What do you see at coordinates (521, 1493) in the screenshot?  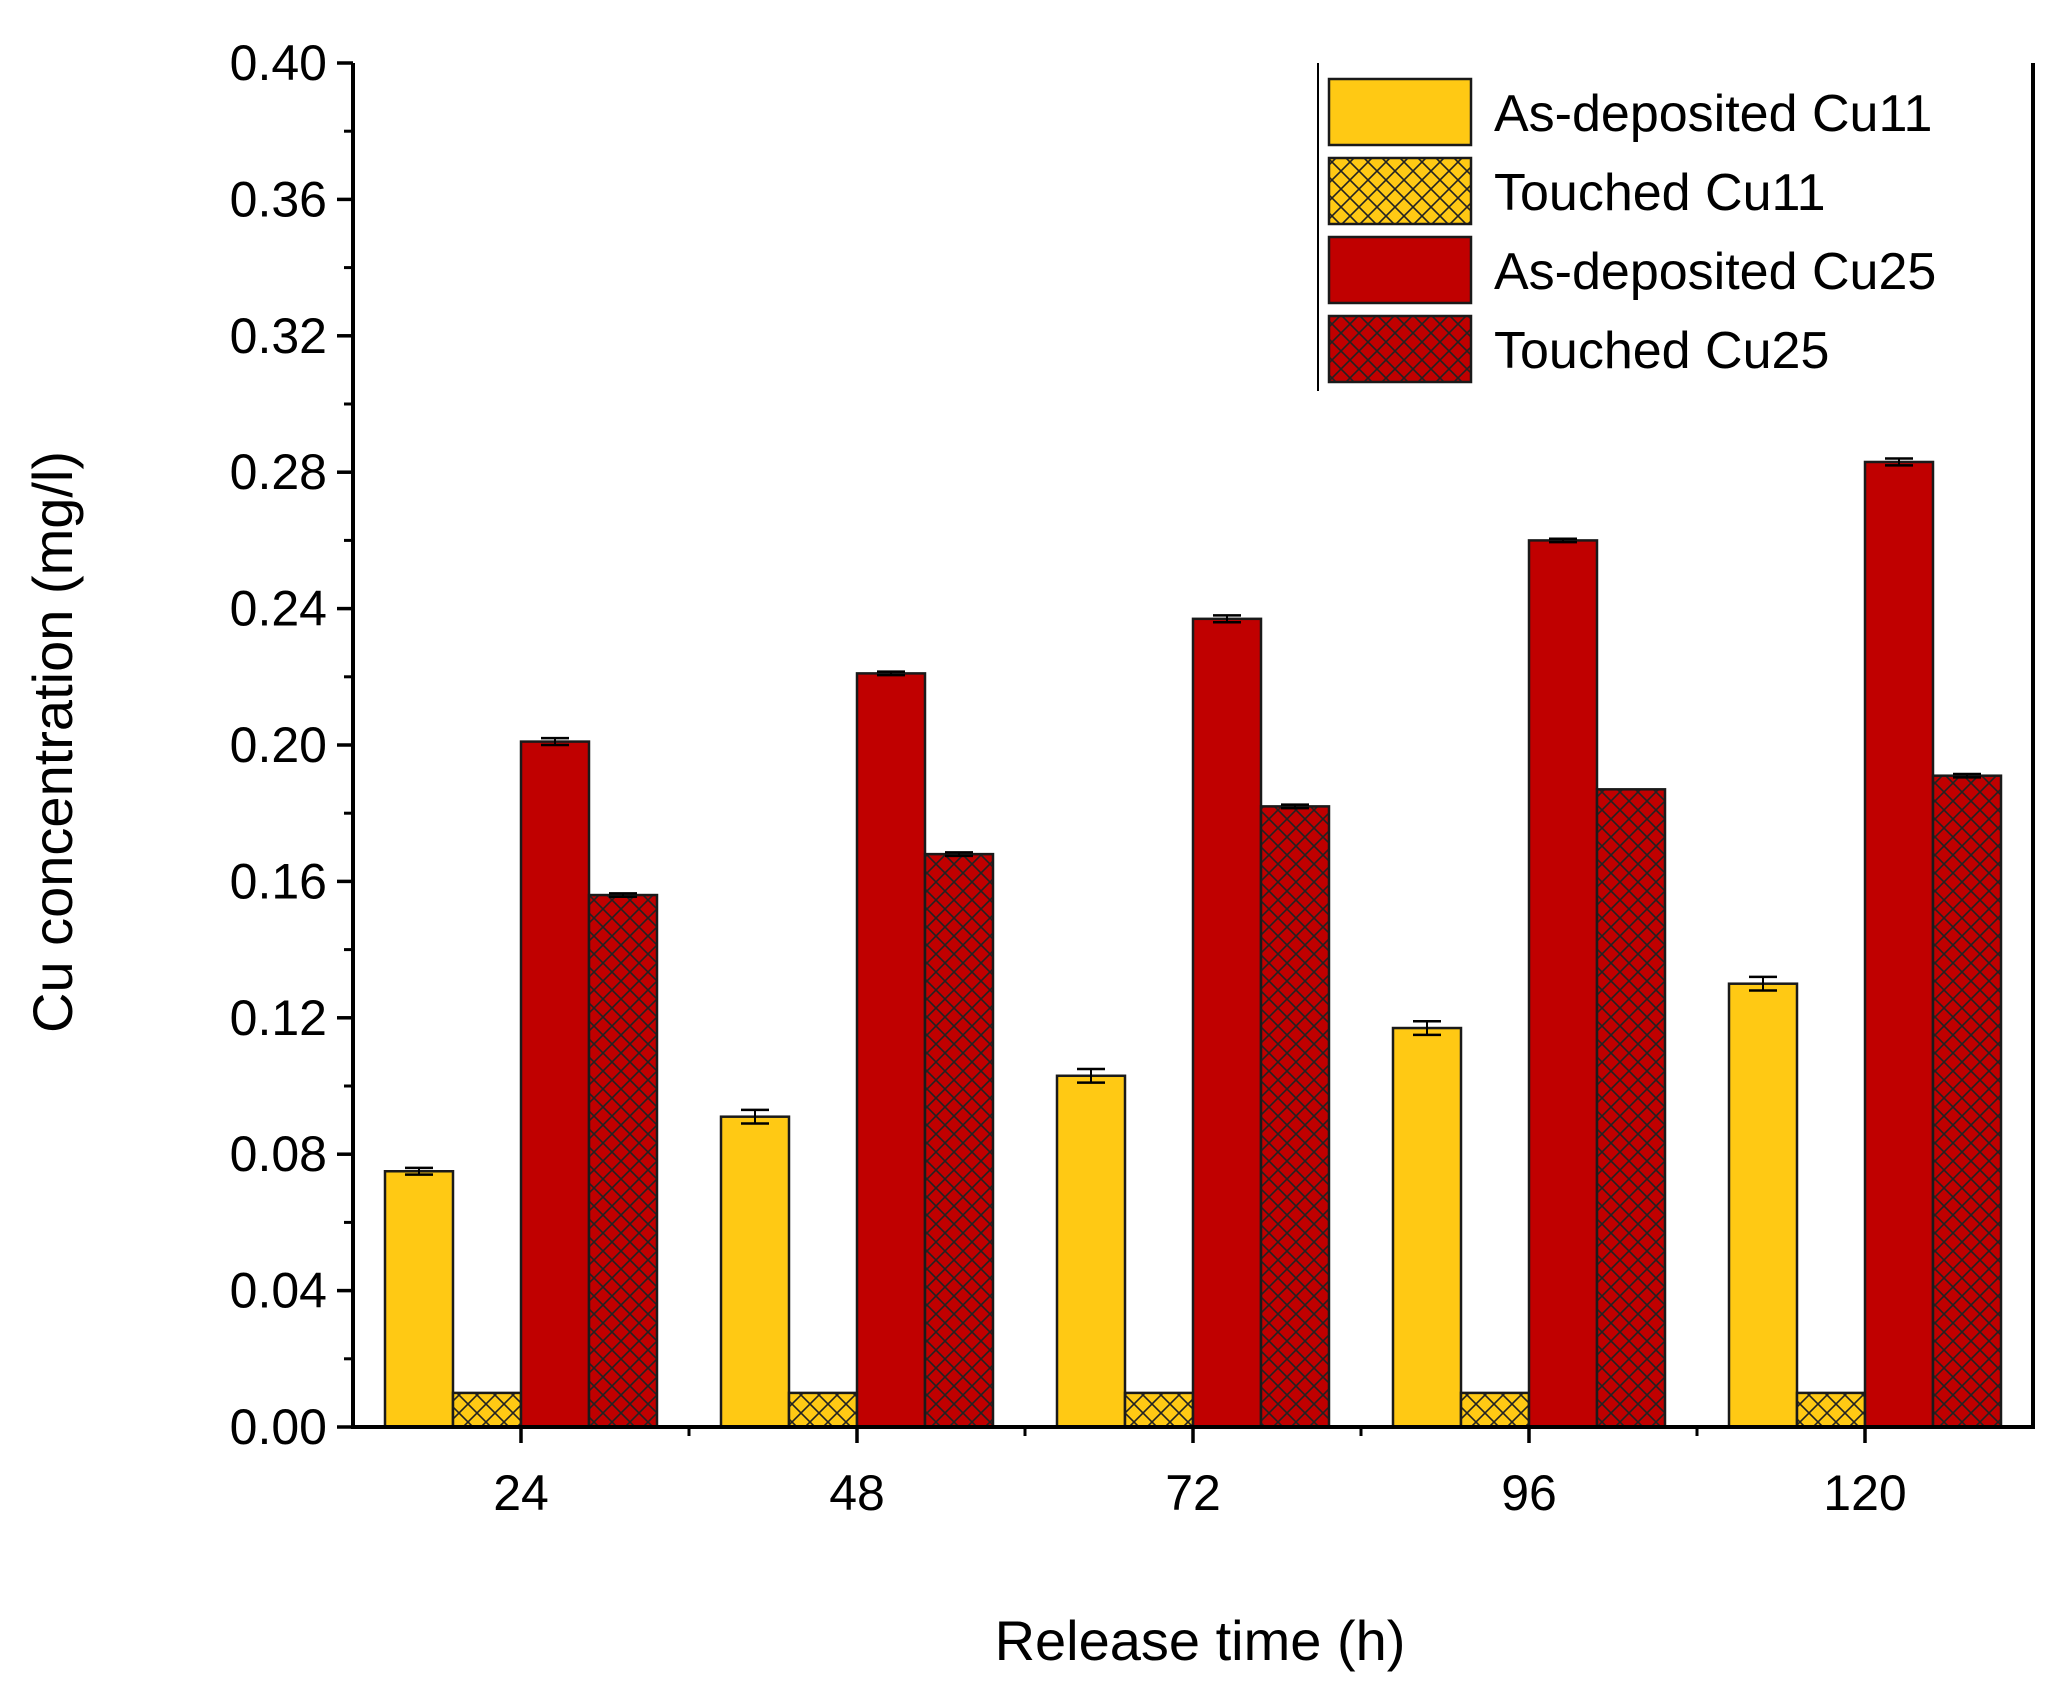 I see `x-tick-label: 24` at bounding box center [521, 1493].